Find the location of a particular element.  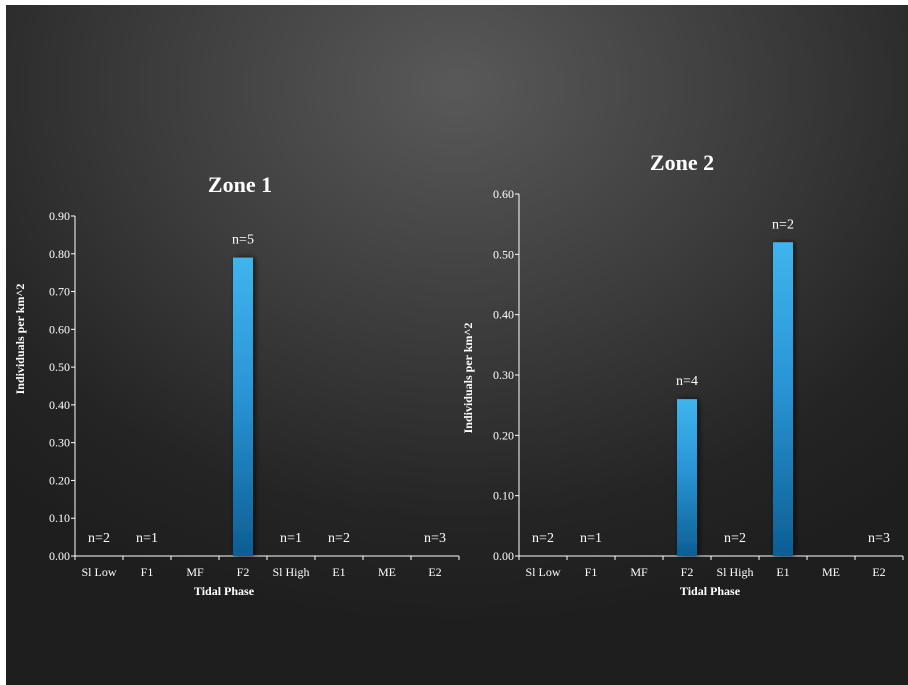

chart-title: Zone 2 is located at coordinates (682, 162).